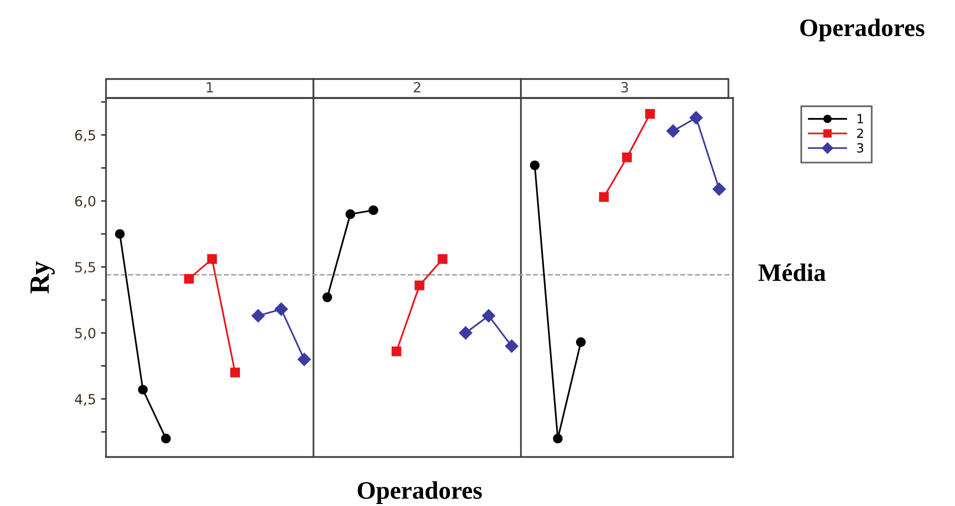  I want to click on text: 1, so click(209, 87).